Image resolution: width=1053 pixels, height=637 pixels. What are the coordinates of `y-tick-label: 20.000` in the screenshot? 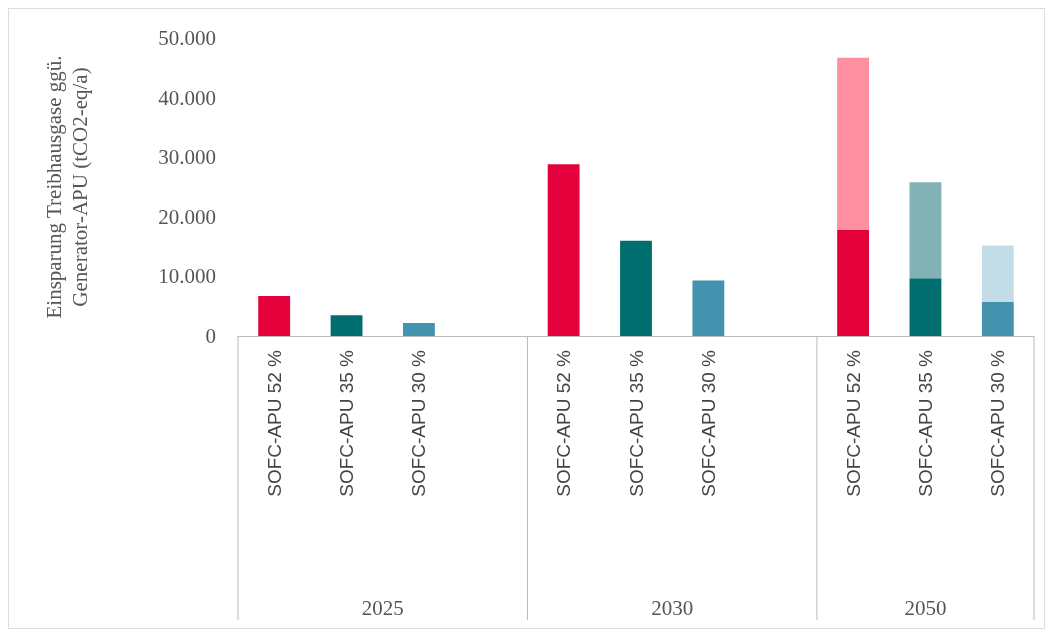 It's located at (187, 216).